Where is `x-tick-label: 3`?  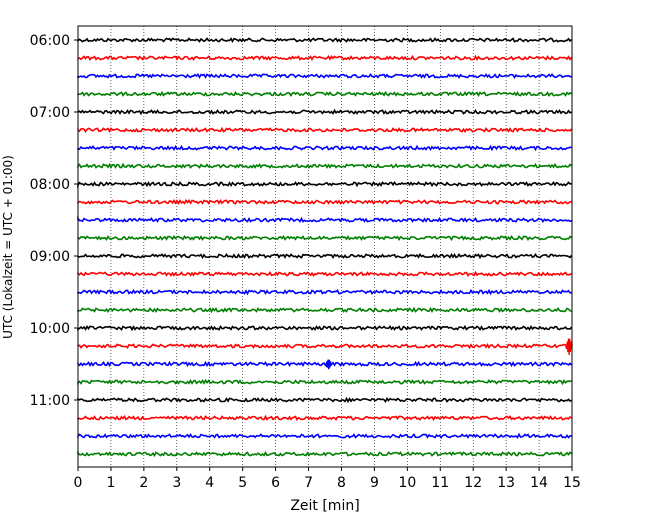 x-tick-label: 3 is located at coordinates (176, 483).